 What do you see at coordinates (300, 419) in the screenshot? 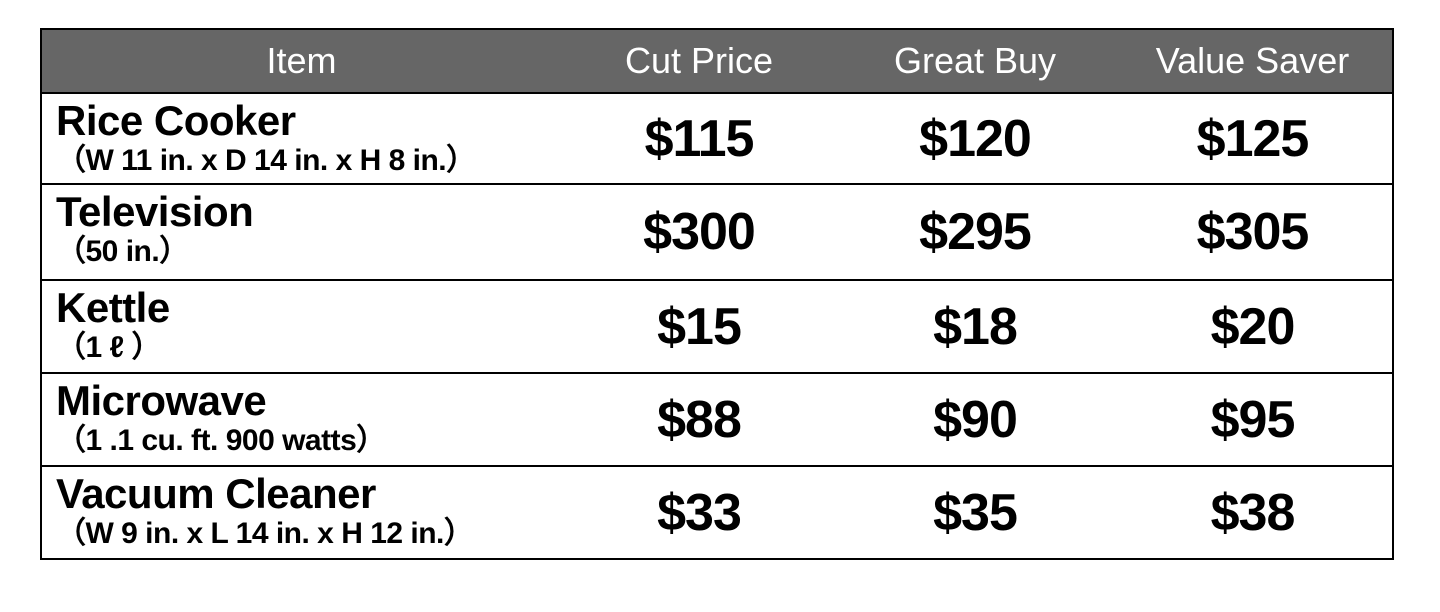
I see `item-cell: Microwave （1 .1 cu. ft. 900 watts）` at bounding box center [300, 419].